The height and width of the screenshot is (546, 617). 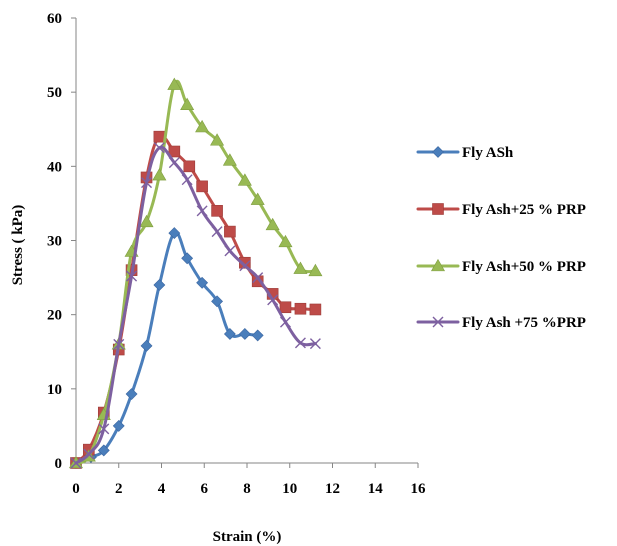 I want to click on legend-label: Fly Ash +75 %PRP, so click(x=524, y=323).